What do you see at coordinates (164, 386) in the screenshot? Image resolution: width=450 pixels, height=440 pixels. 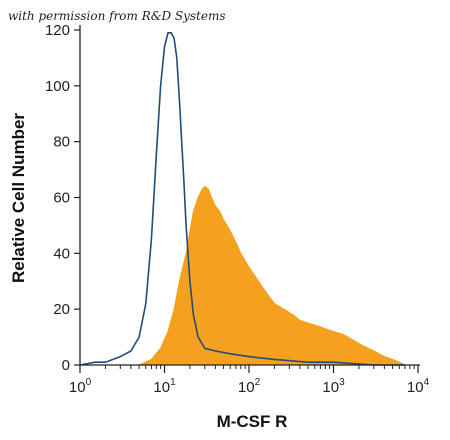 I see `x-tick-label: 10¹` at bounding box center [164, 386].